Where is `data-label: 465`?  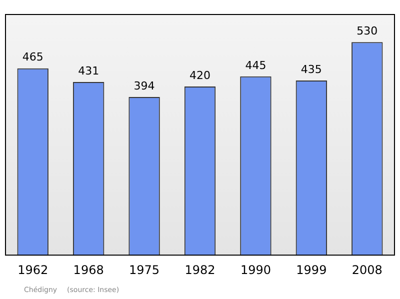
data-label: 465 is located at coordinates (33, 57).